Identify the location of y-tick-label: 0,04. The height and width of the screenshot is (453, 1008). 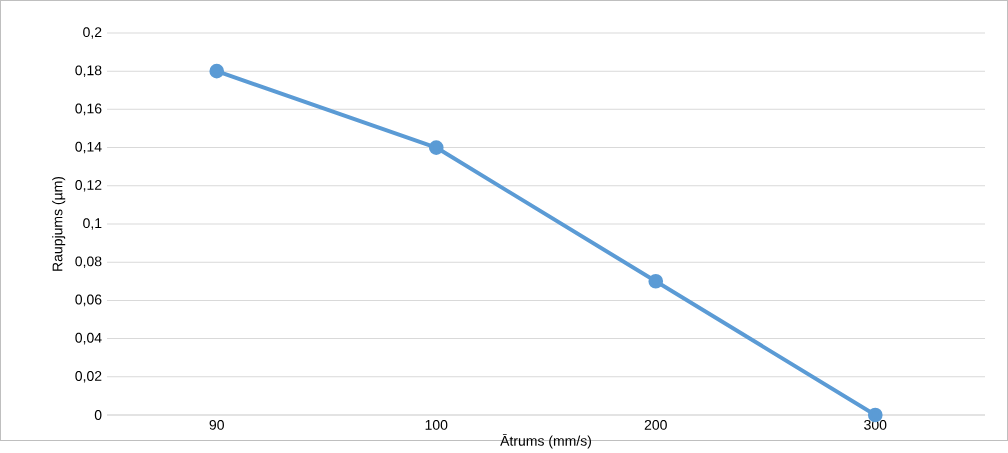
(88, 338).